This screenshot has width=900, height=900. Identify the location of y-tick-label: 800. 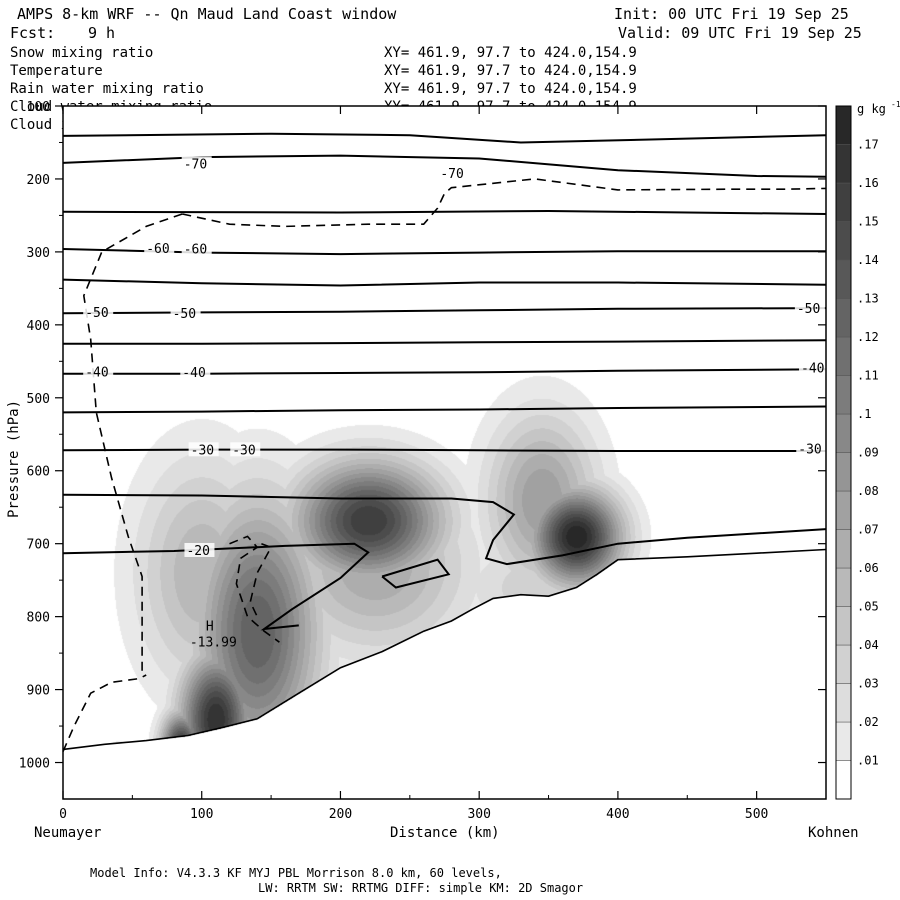
(38, 618).